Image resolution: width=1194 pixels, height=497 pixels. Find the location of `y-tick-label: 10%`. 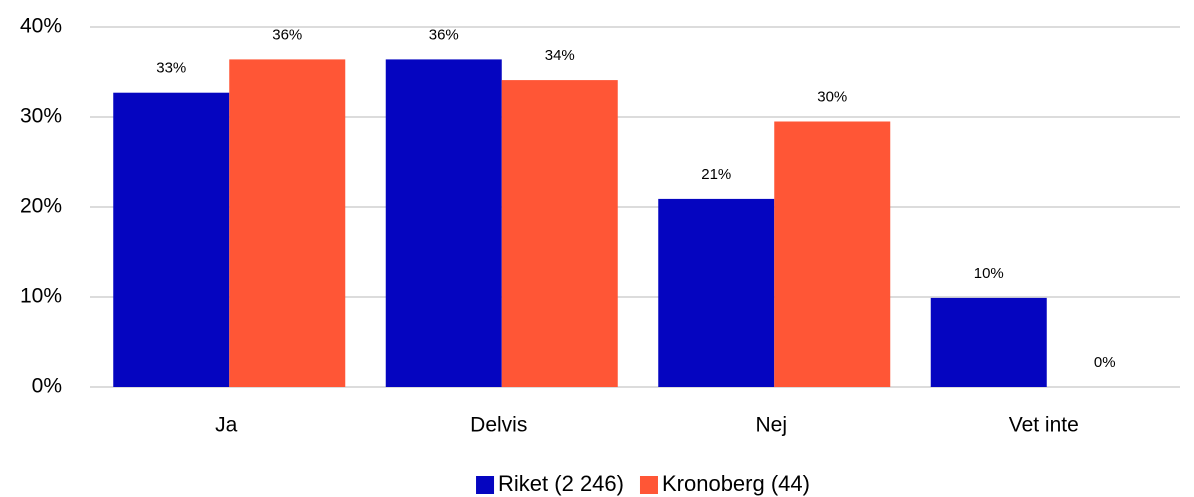

y-tick-label: 10% is located at coordinates (41, 296).